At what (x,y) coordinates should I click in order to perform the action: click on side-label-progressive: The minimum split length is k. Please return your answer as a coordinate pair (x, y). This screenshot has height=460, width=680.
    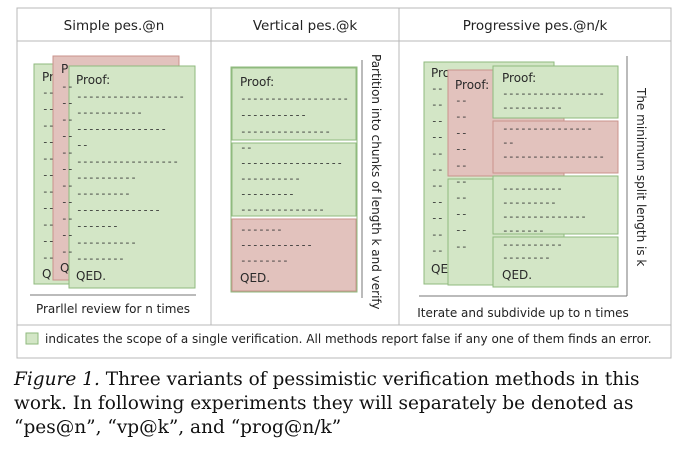
    Looking at the image, I should click on (641, 176).